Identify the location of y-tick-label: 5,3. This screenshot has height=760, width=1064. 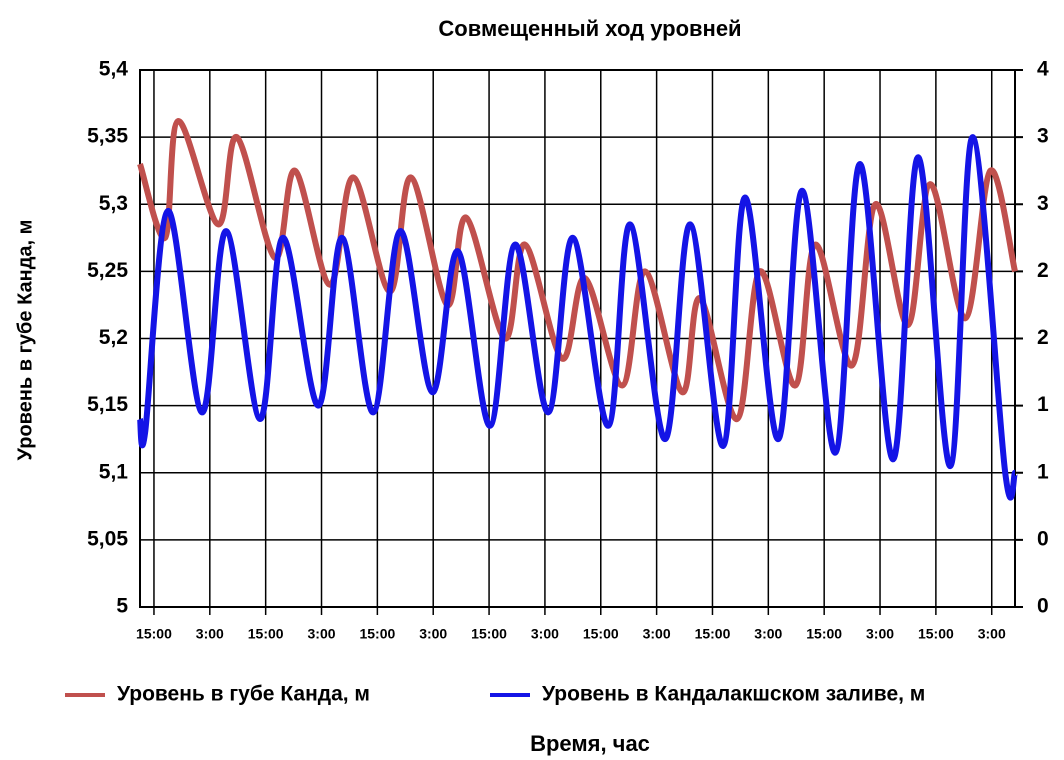
(113, 203).